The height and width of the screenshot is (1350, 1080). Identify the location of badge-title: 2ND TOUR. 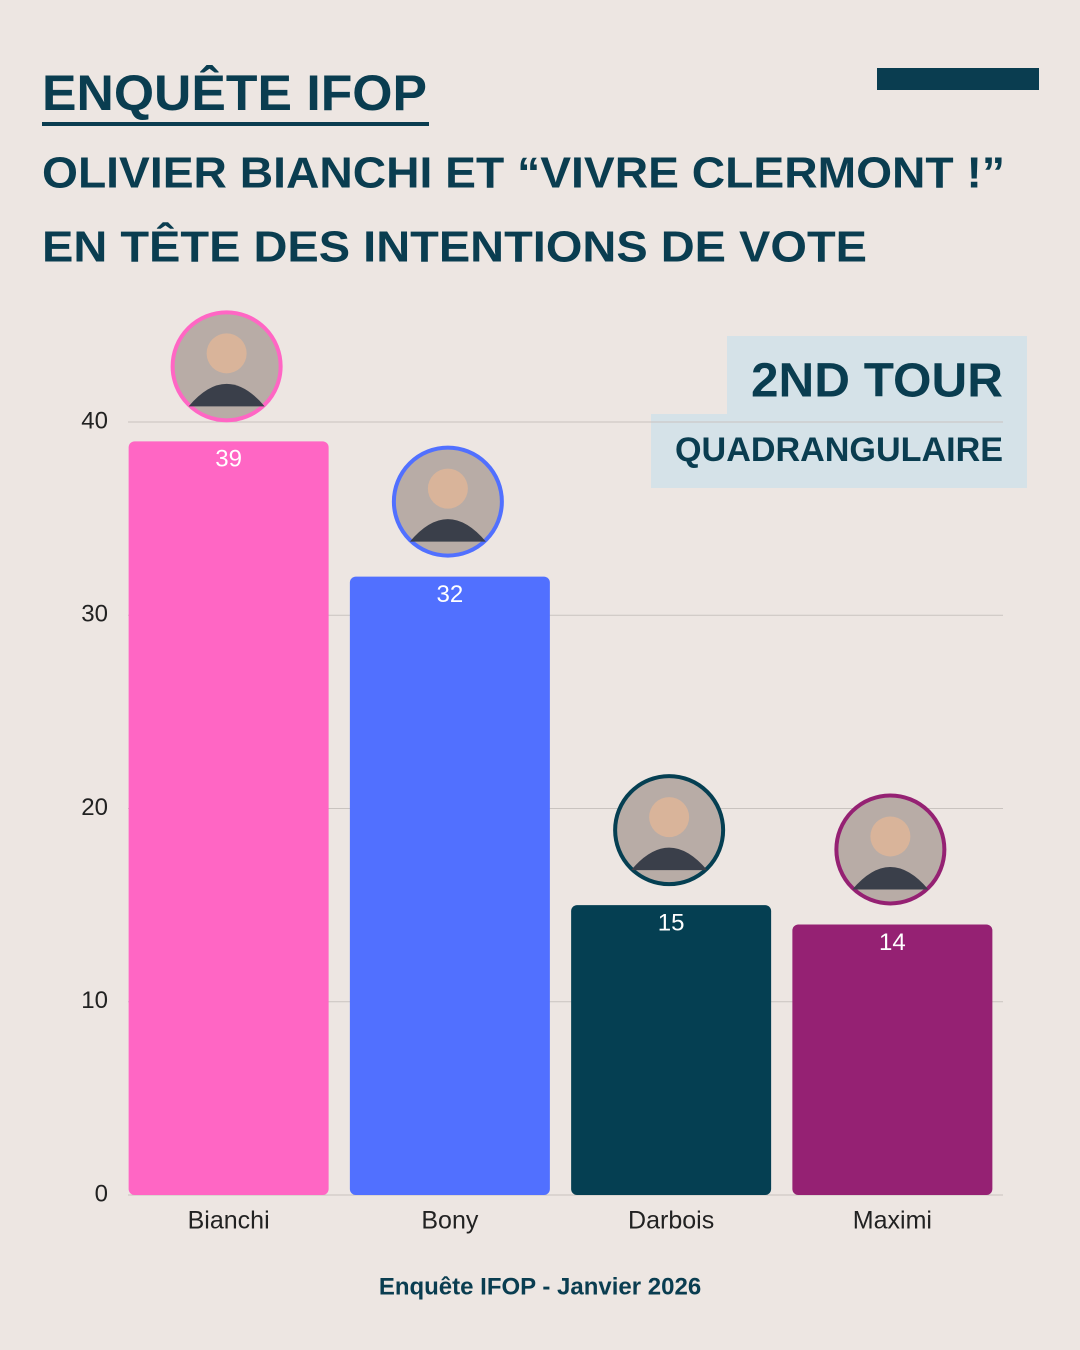
(877, 381).